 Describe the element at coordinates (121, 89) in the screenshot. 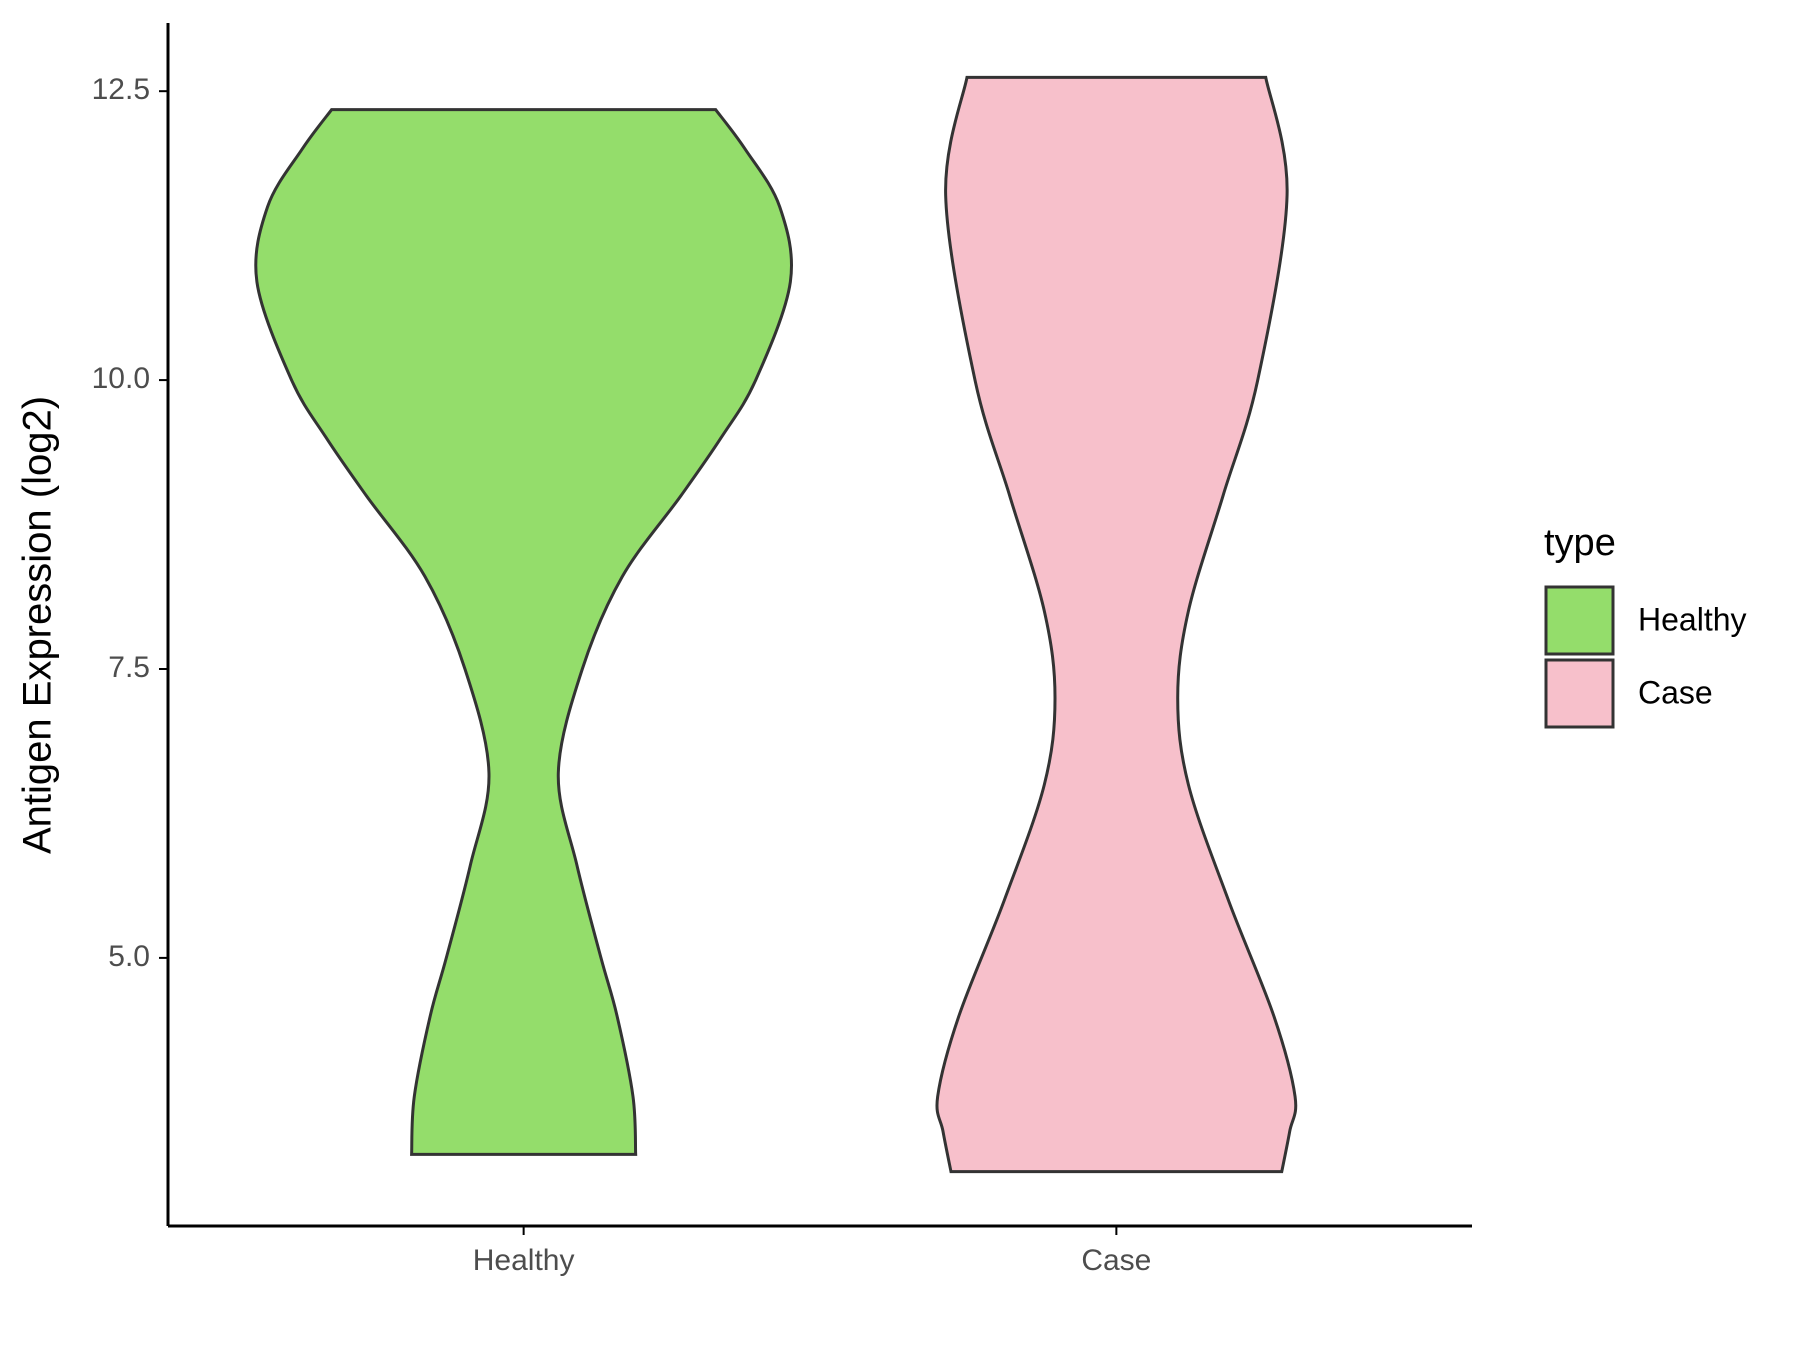

I see `y-tick-label: 12.5` at that location.